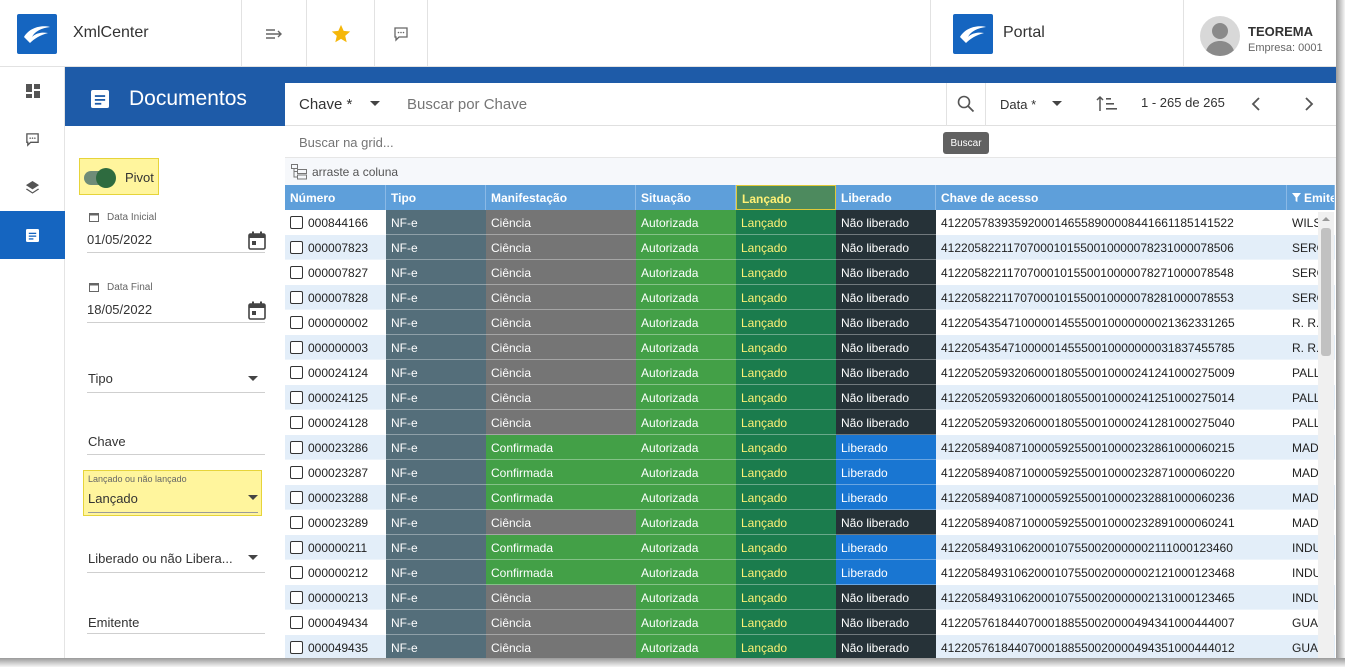 The image size is (1345, 667). Describe the element at coordinates (172, 493) in the screenshot. I see `lancado-select: Lançado ou não lançado Lançado` at that location.